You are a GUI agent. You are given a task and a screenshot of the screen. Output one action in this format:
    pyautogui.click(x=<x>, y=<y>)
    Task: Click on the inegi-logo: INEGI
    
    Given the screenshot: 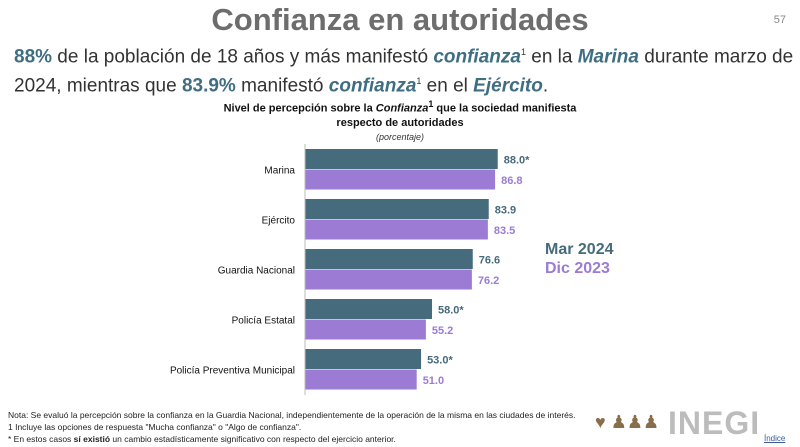 What is the action you would take?
    pyautogui.click(x=714, y=423)
    